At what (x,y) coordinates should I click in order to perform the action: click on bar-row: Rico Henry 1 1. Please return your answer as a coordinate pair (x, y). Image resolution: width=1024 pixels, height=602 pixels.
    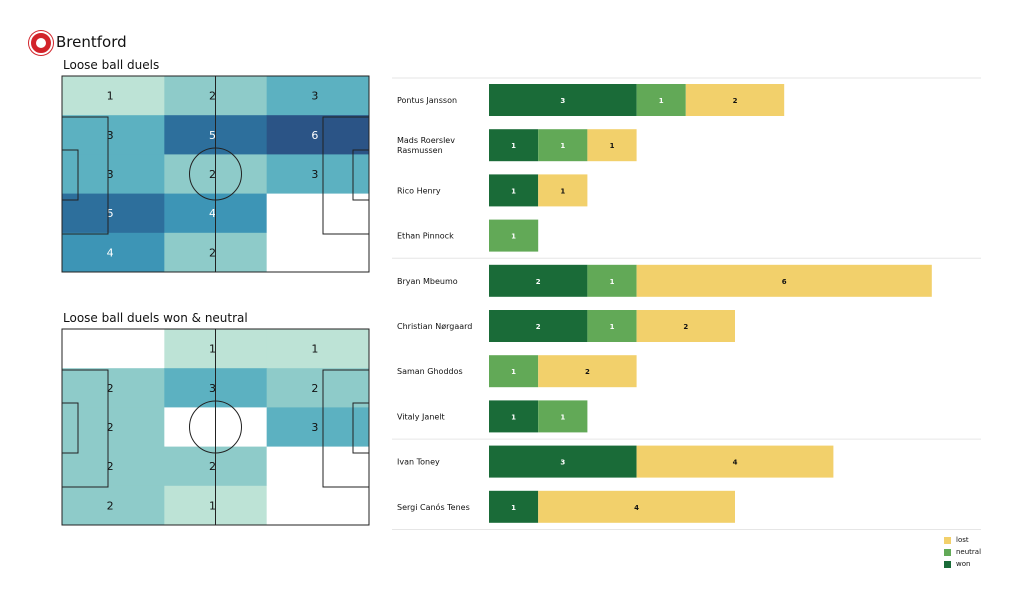
    Looking at the image, I should click on (492, 190).